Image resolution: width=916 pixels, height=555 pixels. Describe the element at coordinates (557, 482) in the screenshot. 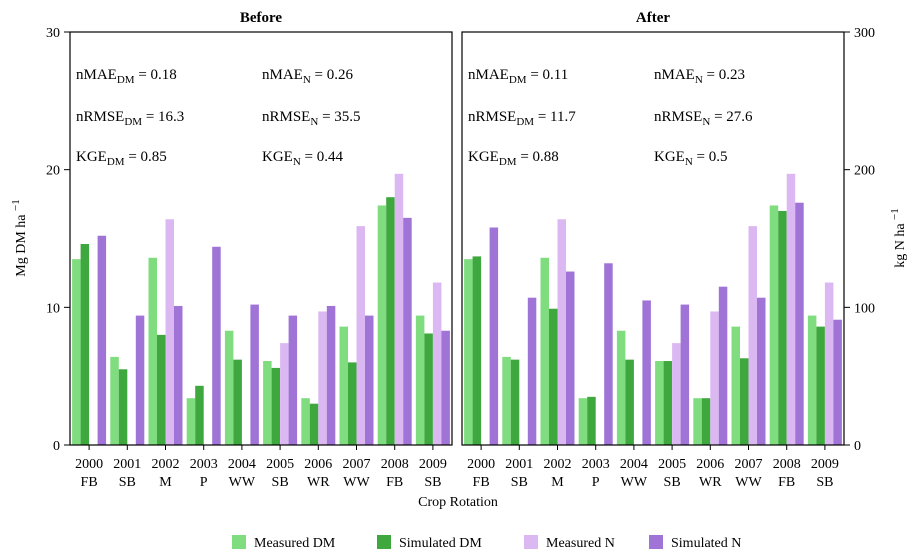

I see `x-tick-label-crop: M` at that location.